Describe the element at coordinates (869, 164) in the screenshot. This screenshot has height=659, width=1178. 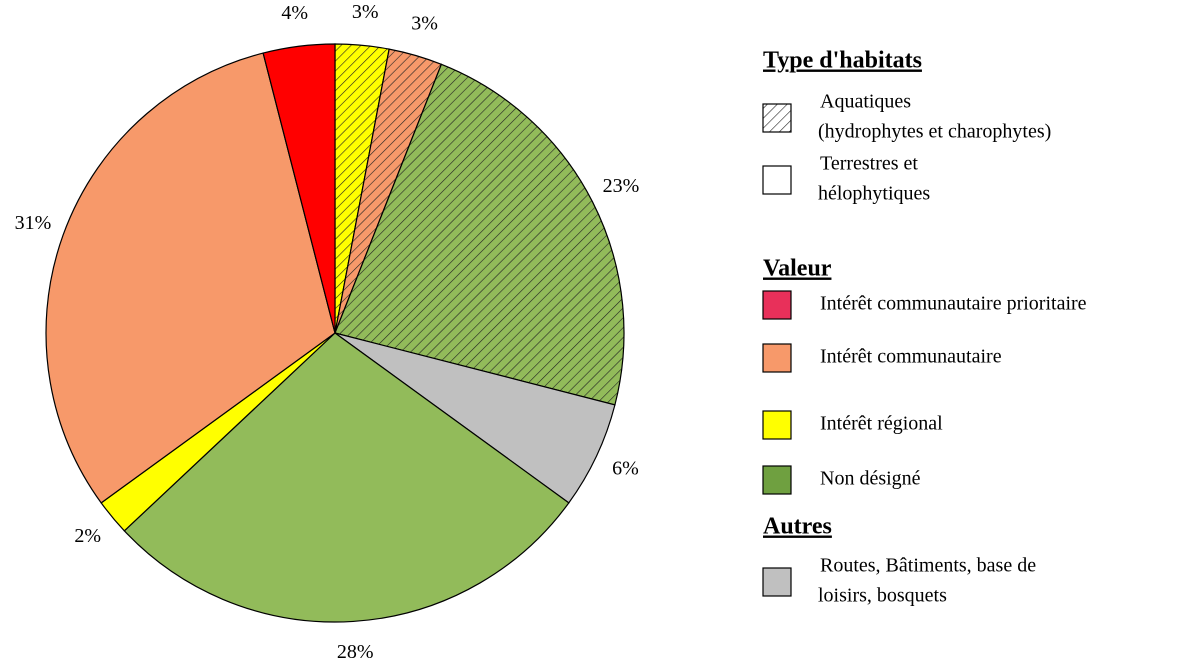
I see `legend-label: Terrestres et` at that location.